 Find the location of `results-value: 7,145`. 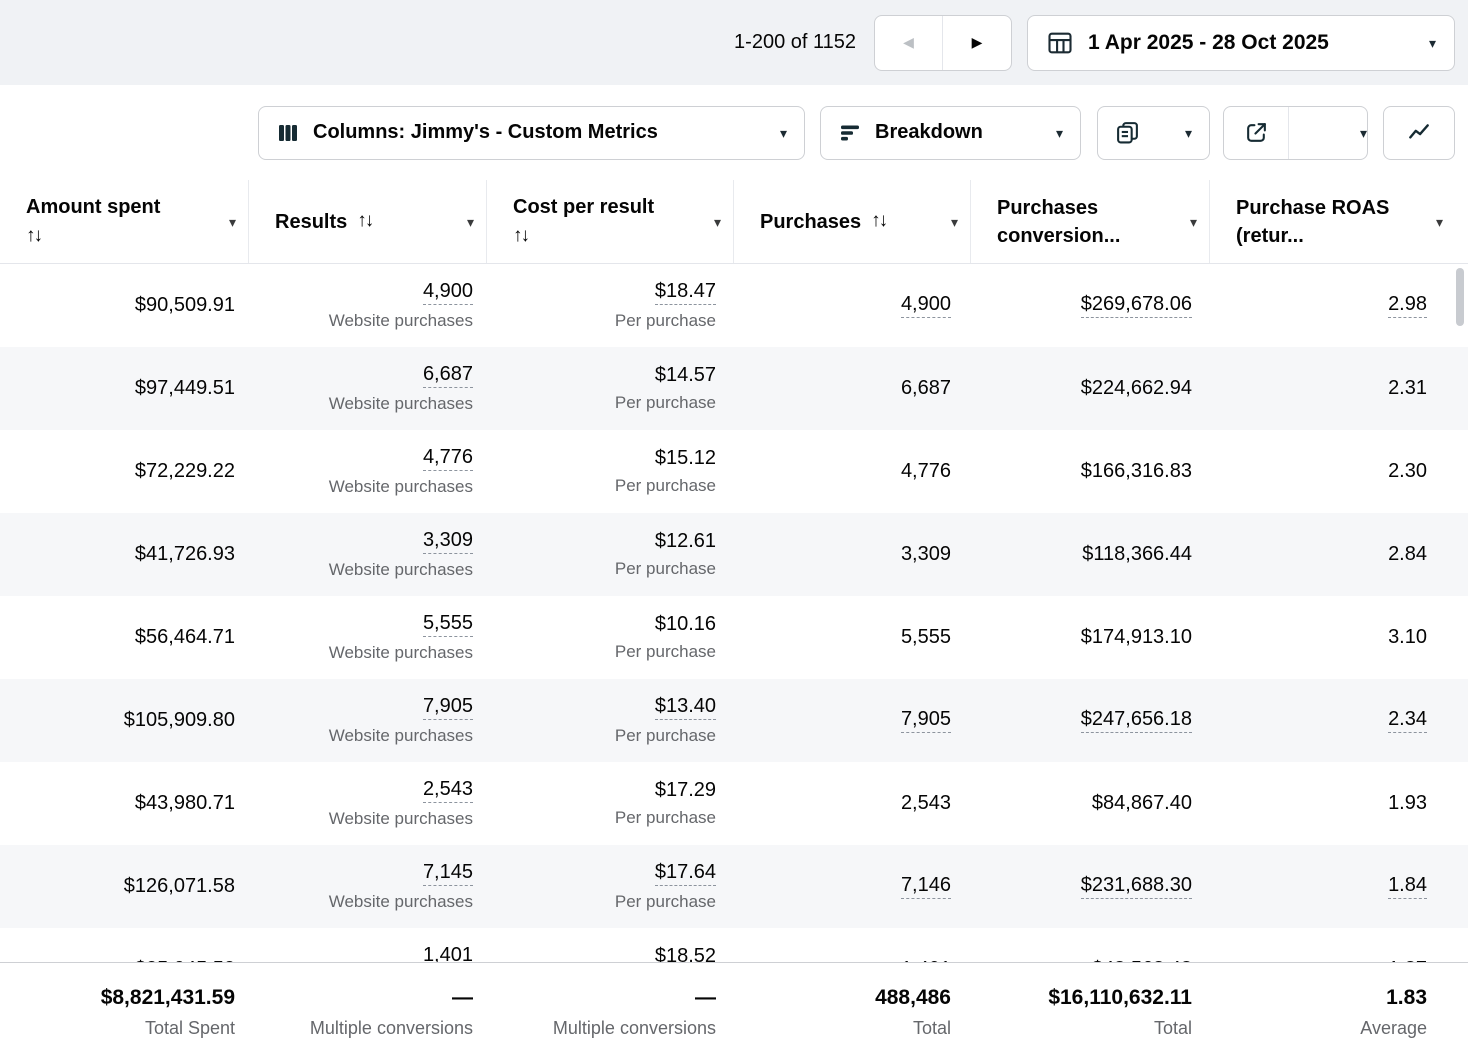

results-value: 7,145 is located at coordinates (447, 873).